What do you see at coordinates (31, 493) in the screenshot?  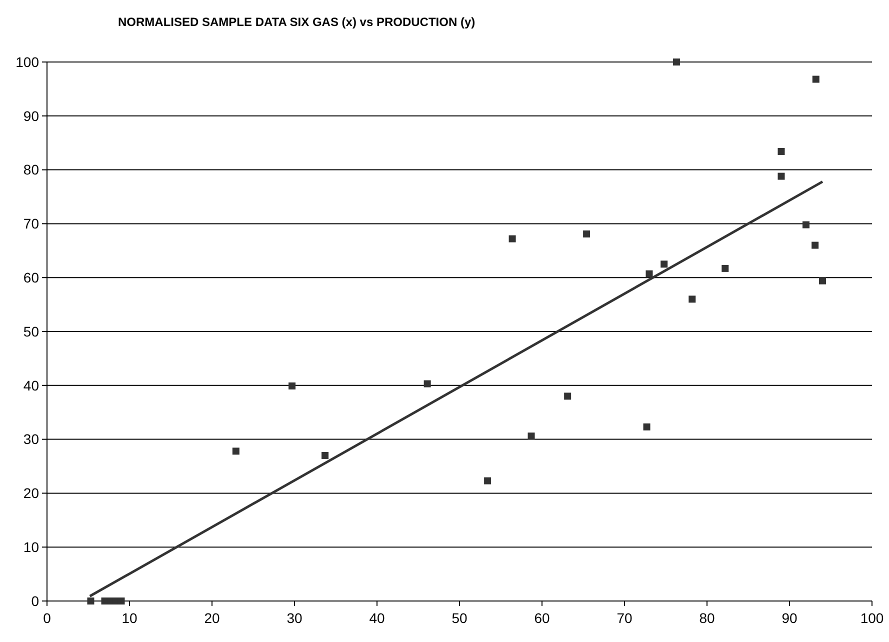 I see `y-tick-label: 20` at bounding box center [31, 493].